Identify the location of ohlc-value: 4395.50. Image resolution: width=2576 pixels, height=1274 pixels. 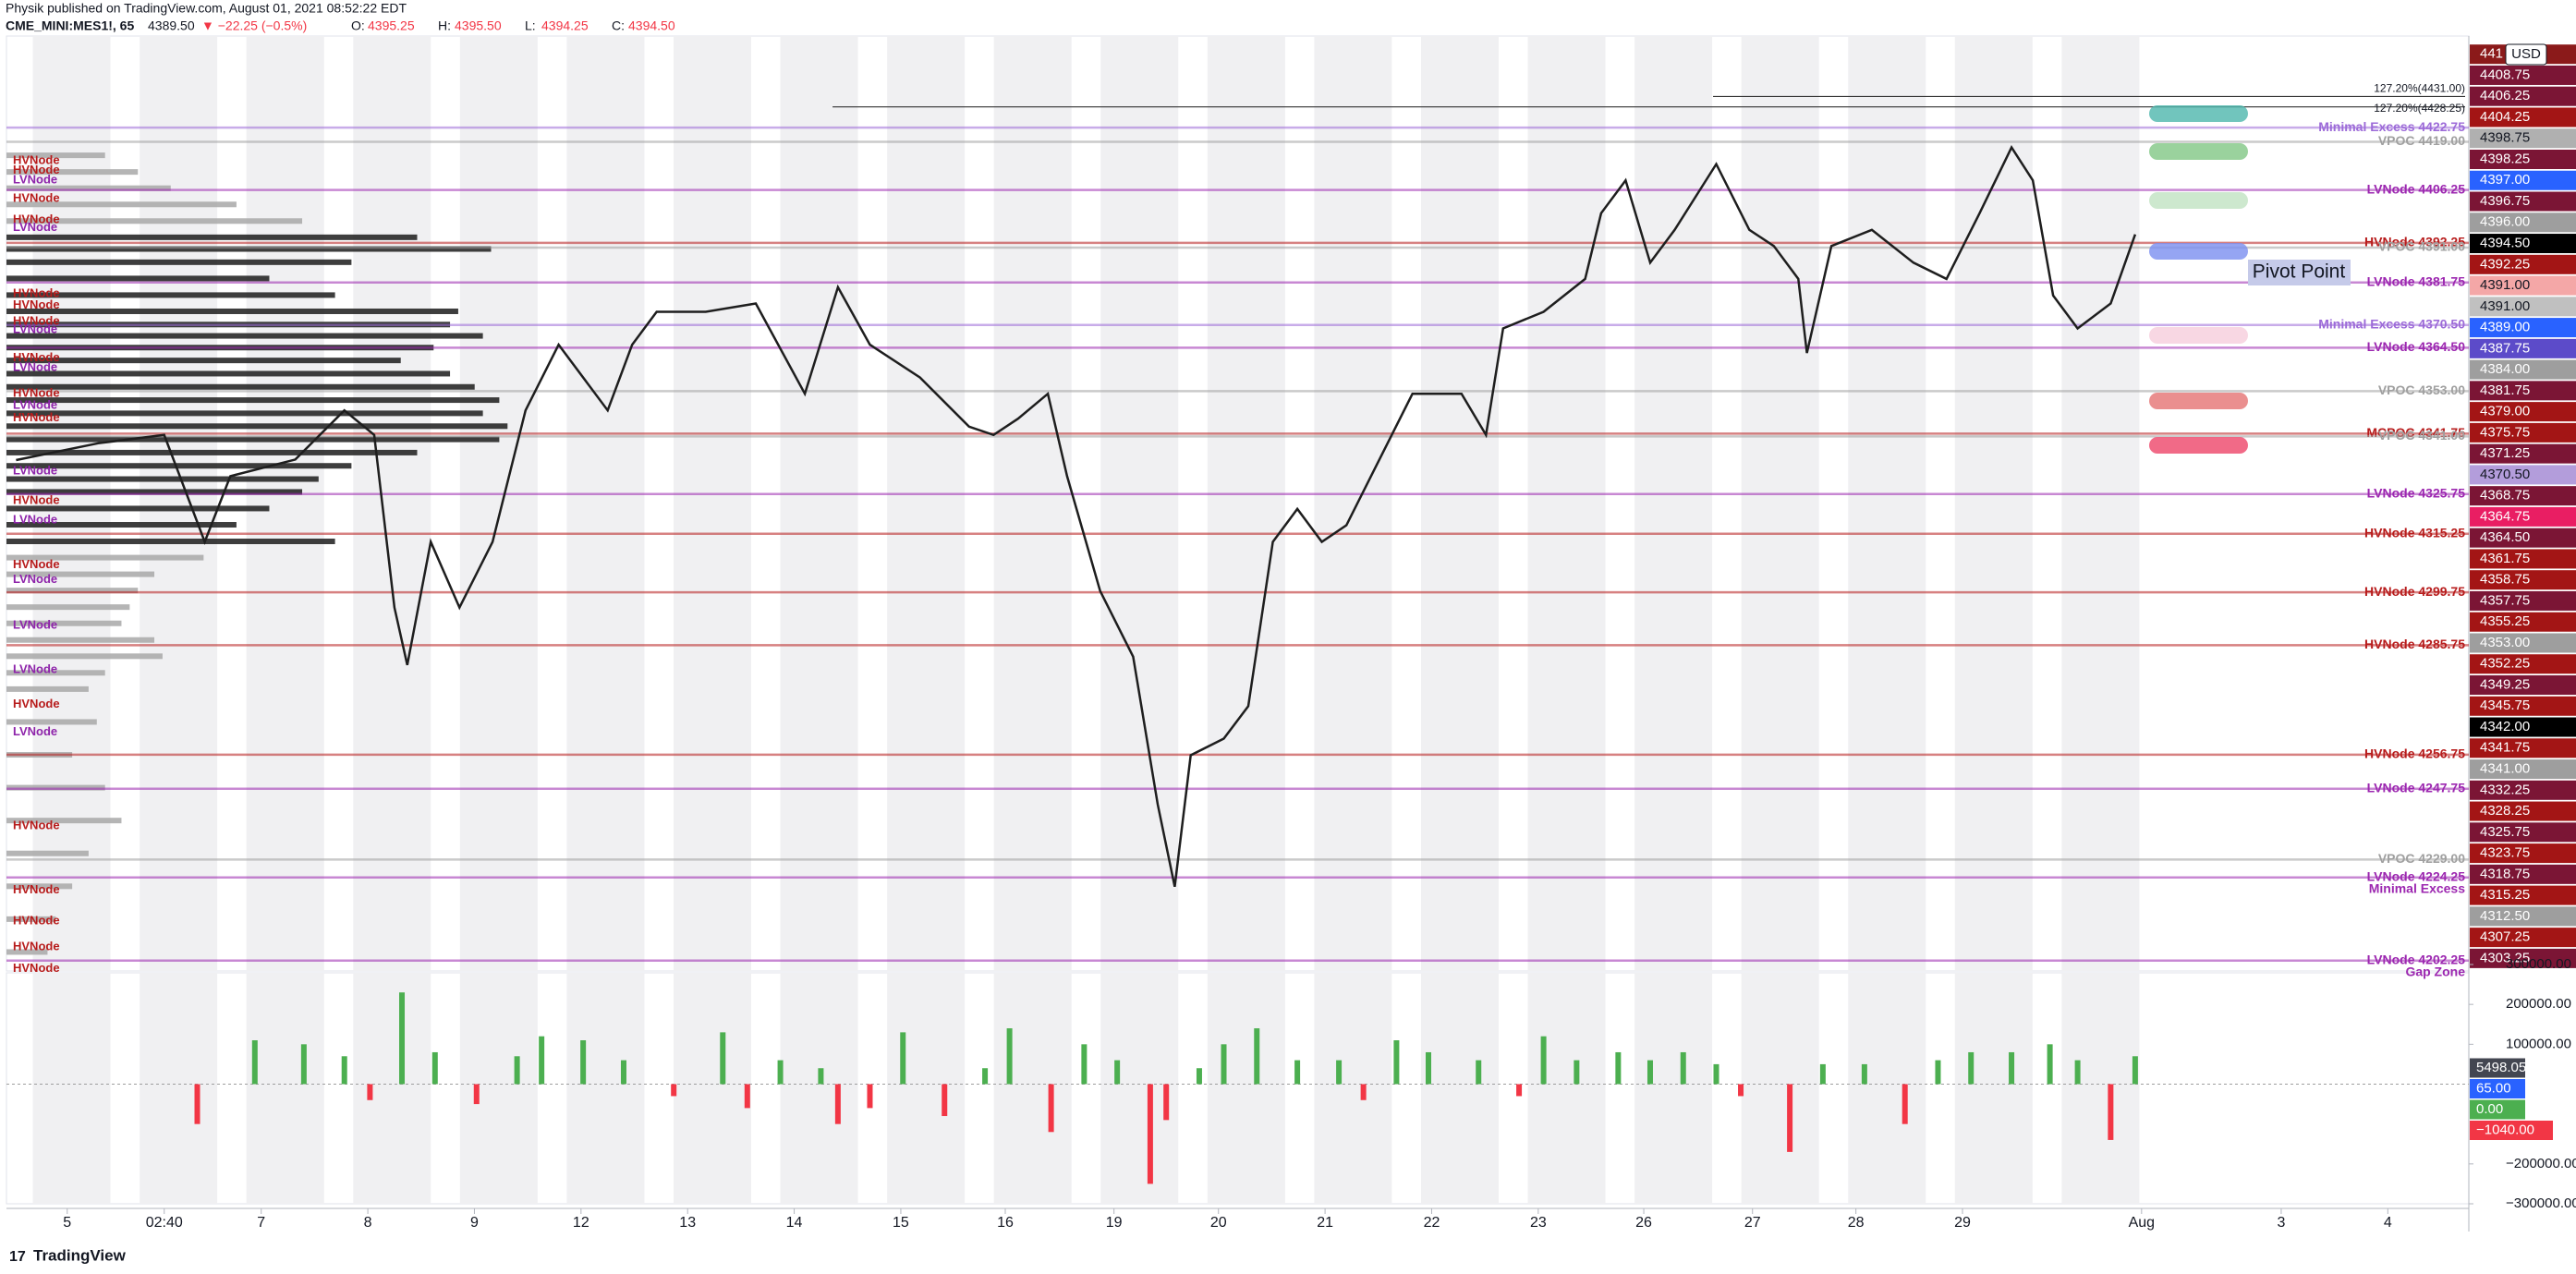
(478, 25).